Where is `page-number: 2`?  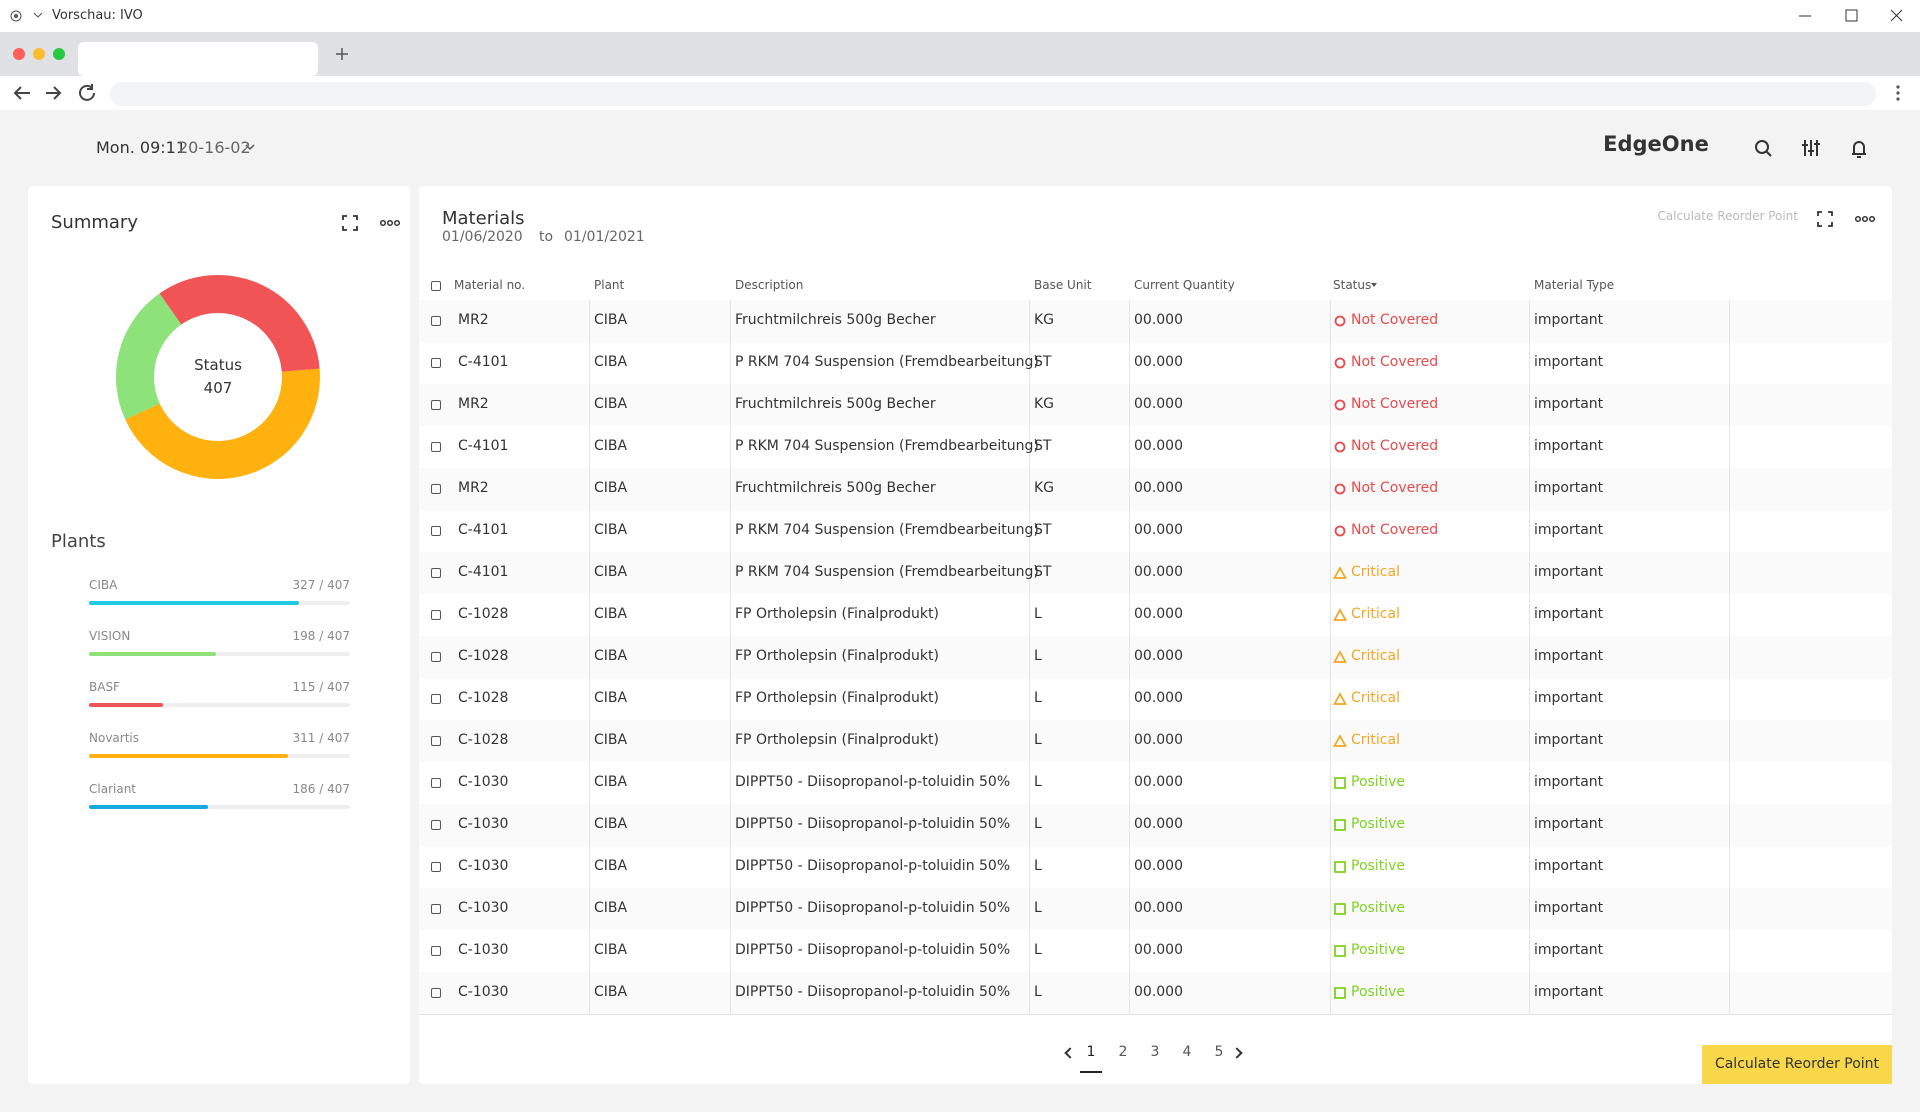
page-number: 2 is located at coordinates (1123, 1052).